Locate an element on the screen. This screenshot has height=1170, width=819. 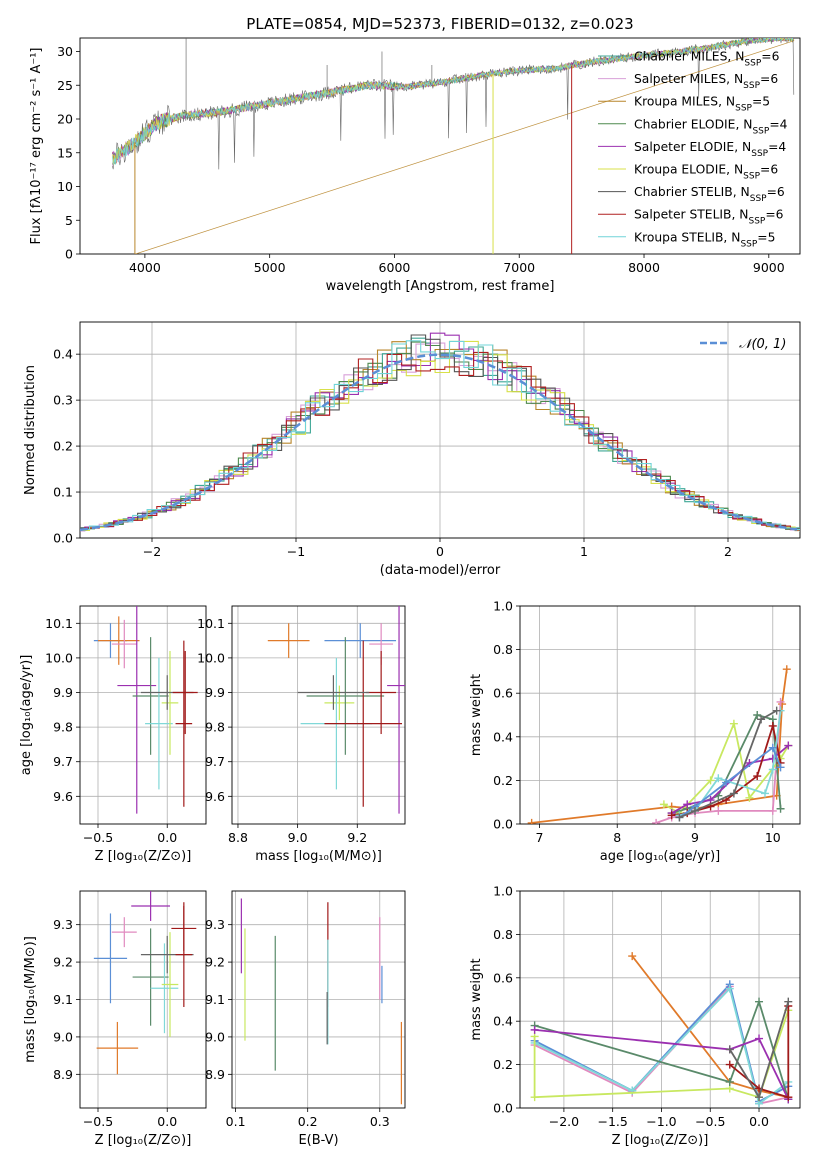
y-axis-label: Flux [fλ10⁻¹⁷ erg cm⁻² s⁻¹ A⁻¹] is located at coordinates (36, 146).